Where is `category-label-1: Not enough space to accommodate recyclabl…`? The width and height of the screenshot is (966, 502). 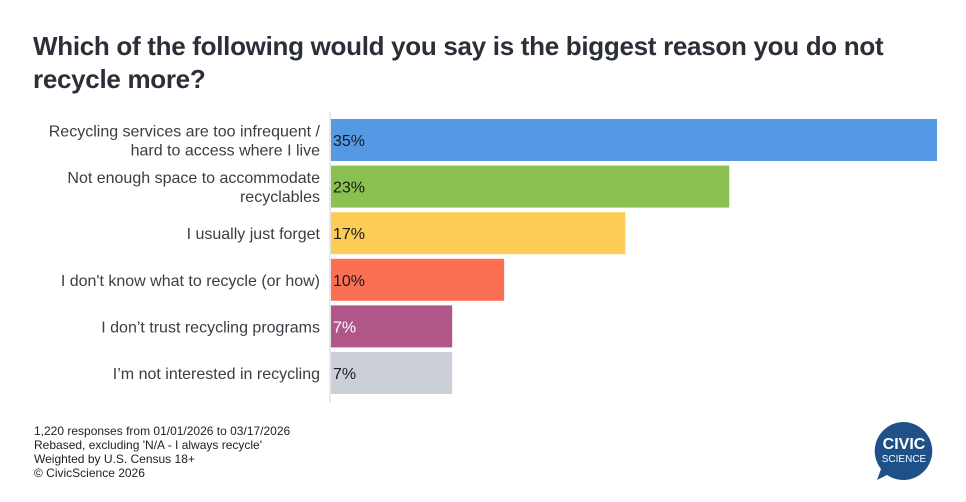
category-label-1: Not enough space to accommodate recyclabl… is located at coordinates (193, 188).